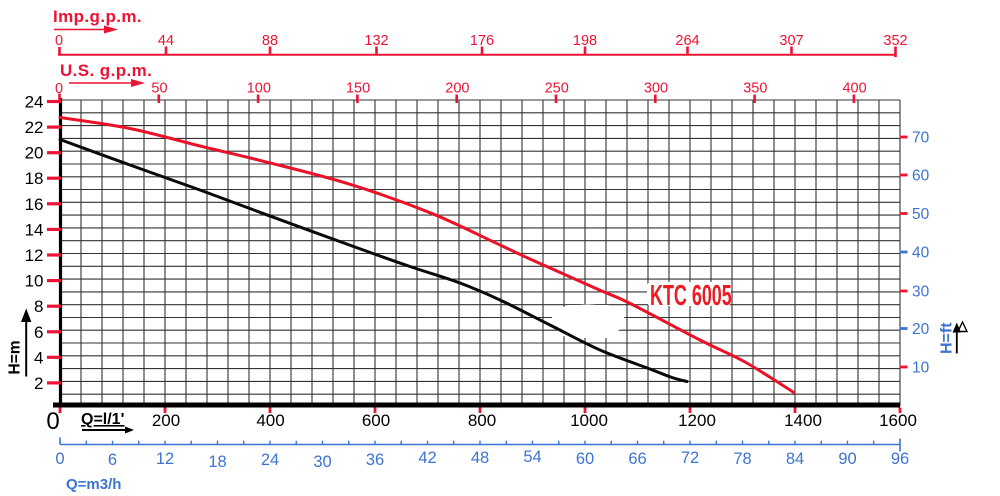 This screenshot has height=496, width=1000. Describe the element at coordinates (358, 89) in the screenshot. I see `svg-text: 150` at that location.